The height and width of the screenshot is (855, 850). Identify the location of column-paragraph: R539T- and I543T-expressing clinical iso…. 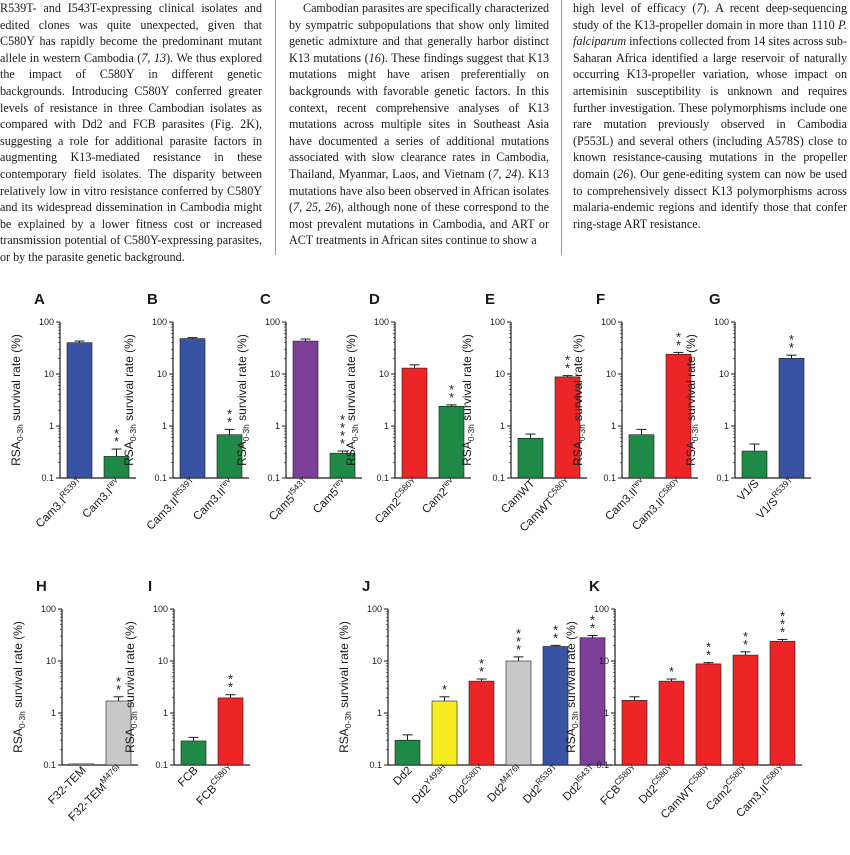
(131, 133).